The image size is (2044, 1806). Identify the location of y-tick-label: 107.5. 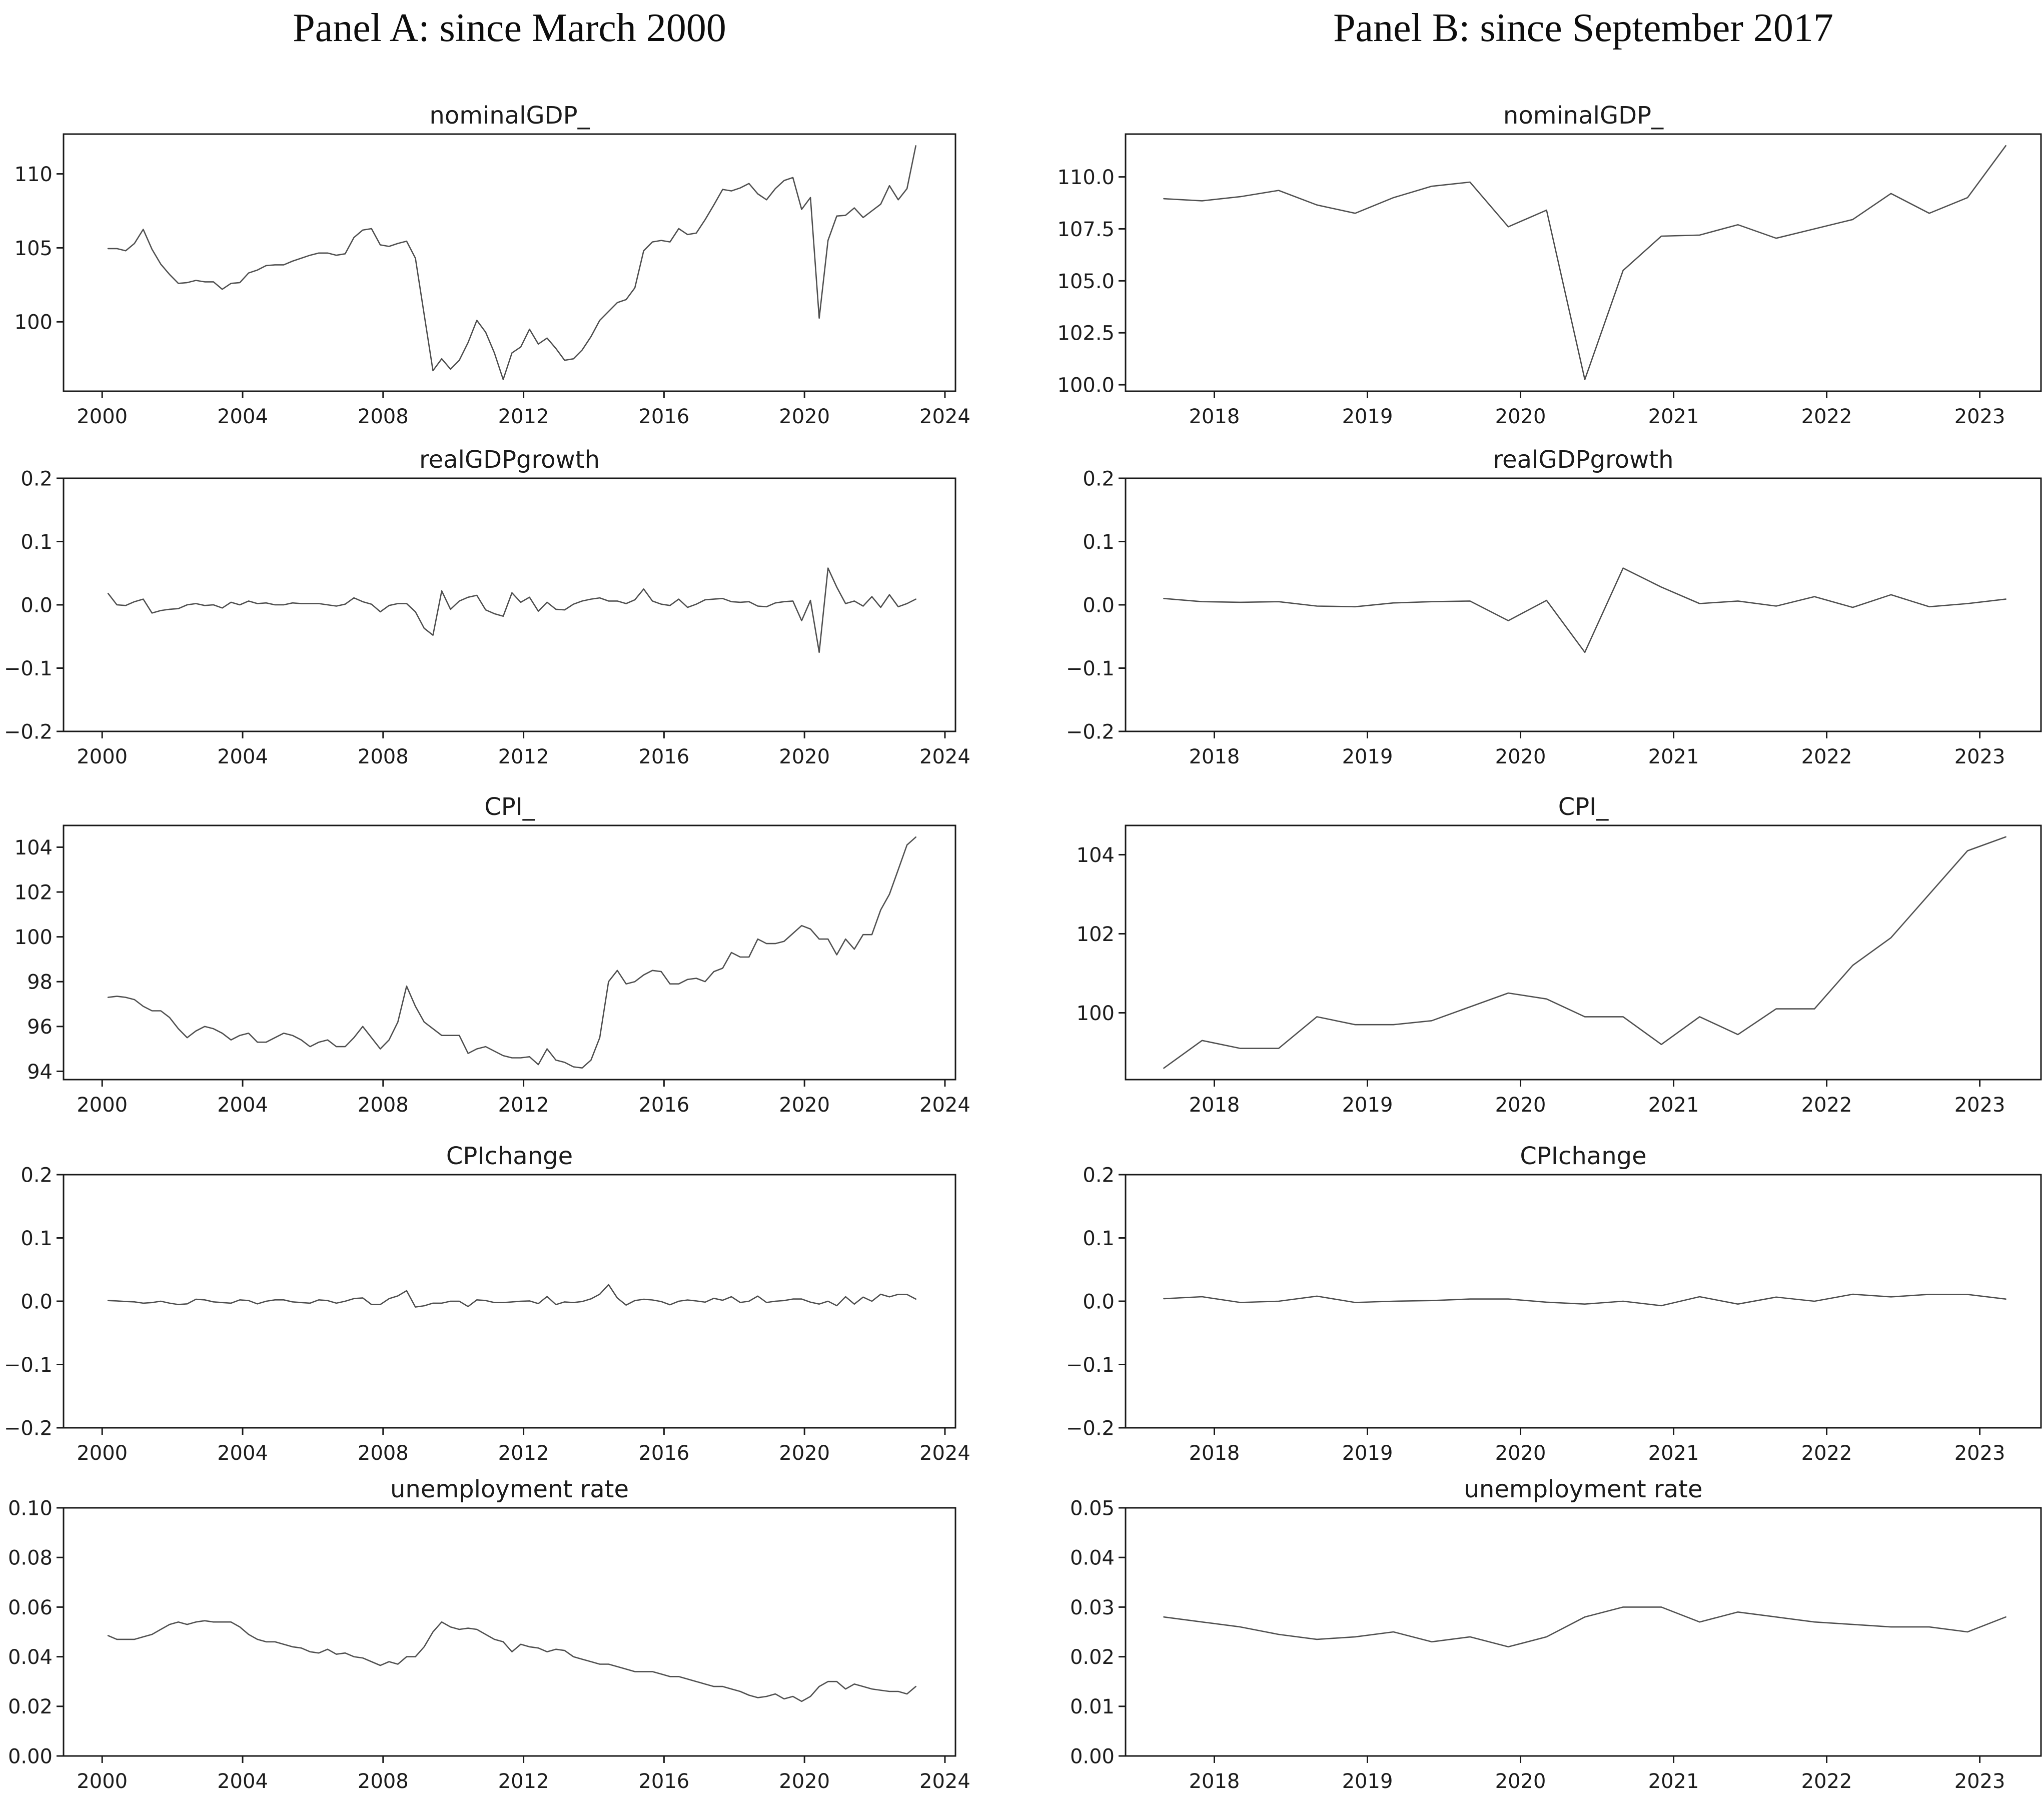
(1086, 230).